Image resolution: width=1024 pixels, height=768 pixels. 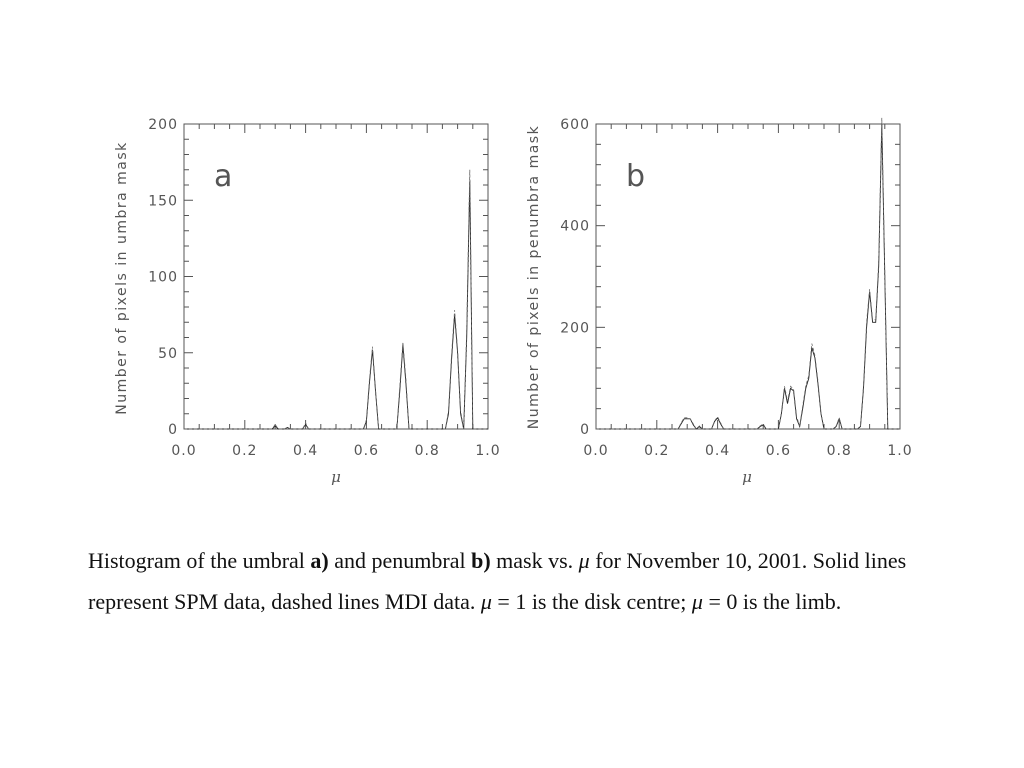 What do you see at coordinates (534, 560) in the screenshot?
I see `caption-text-3: mask vs.` at bounding box center [534, 560].